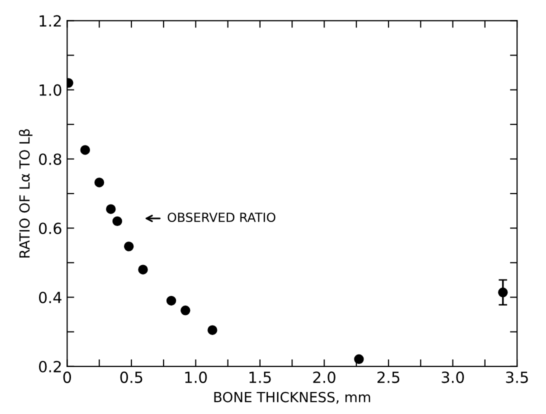  What do you see at coordinates (50, 366) in the screenshot?
I see `y-tick-label: 0.2` at bounding box center [50, 366].